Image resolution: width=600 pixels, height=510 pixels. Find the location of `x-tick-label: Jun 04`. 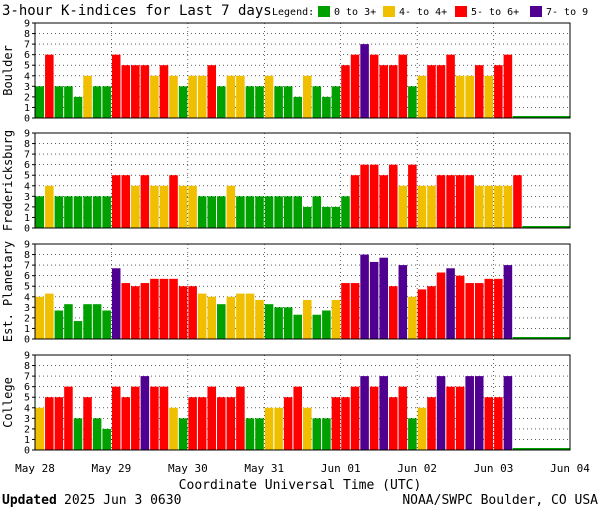

x-tick-label: Jun 04 is located at coordinates (570, 468).